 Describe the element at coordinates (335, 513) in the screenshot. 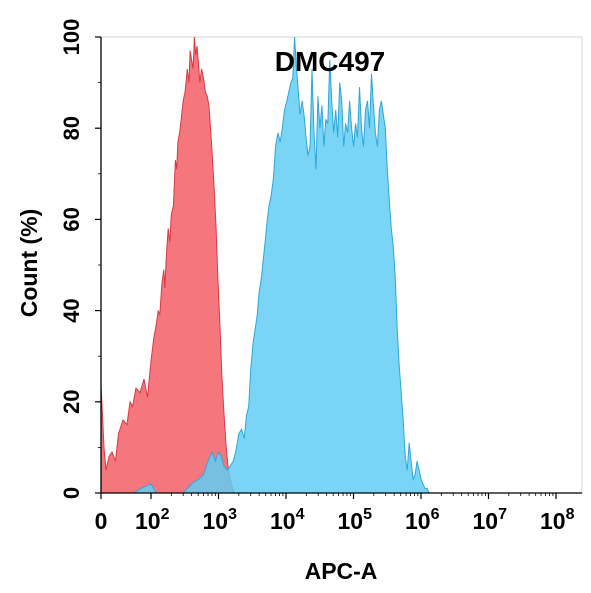

I see `x-axis-ticks: 0 10² 10³ 10⁴ 10⁵ 10⁶ 10⁷ 10⁸` at that location.